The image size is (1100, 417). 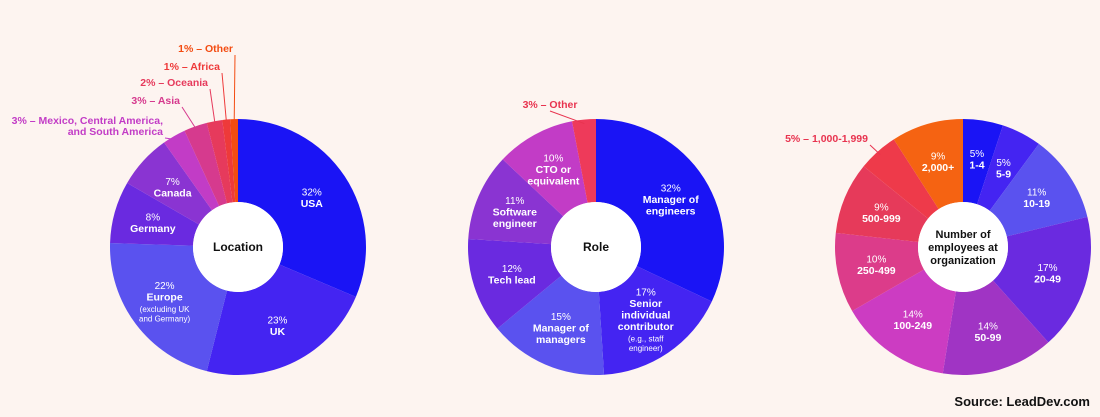 I want to click on slice-percent: 11%, so click(x=514, y=201).